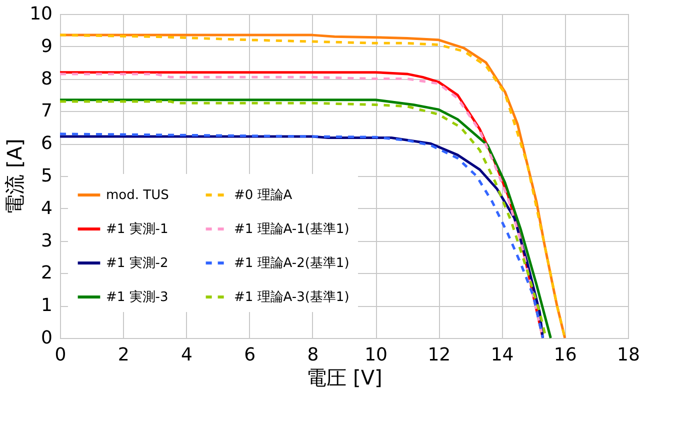  Describe the element at coordinates (46, 241) in the screenshot. I see `y-tick-label: 3` at that location.